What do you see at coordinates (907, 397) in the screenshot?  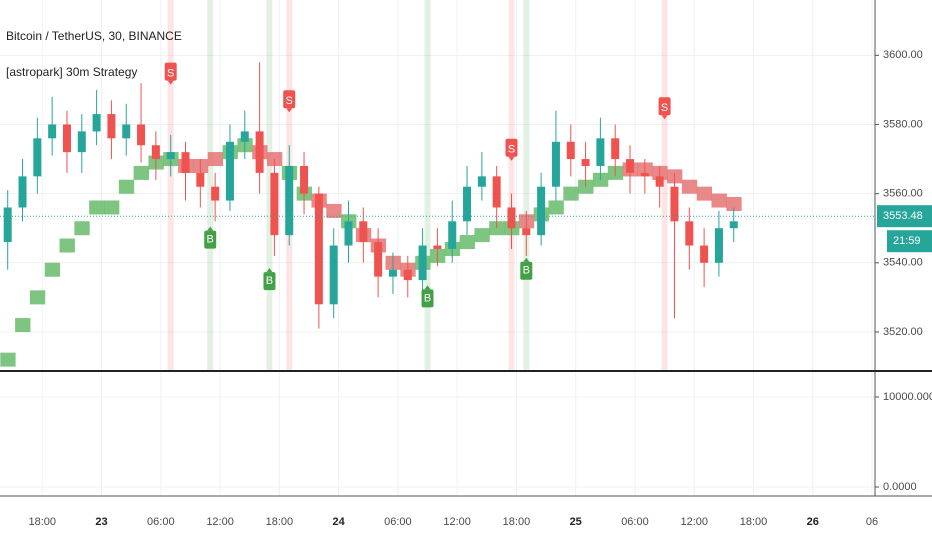 I see `y2-tick-label: 10000.0000` at bounding box center [907, 397].